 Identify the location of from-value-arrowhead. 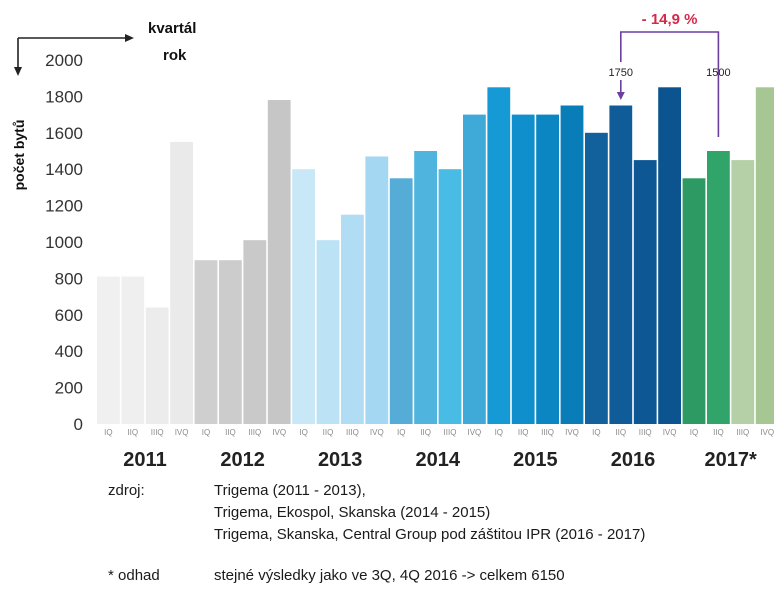
(620, 96).